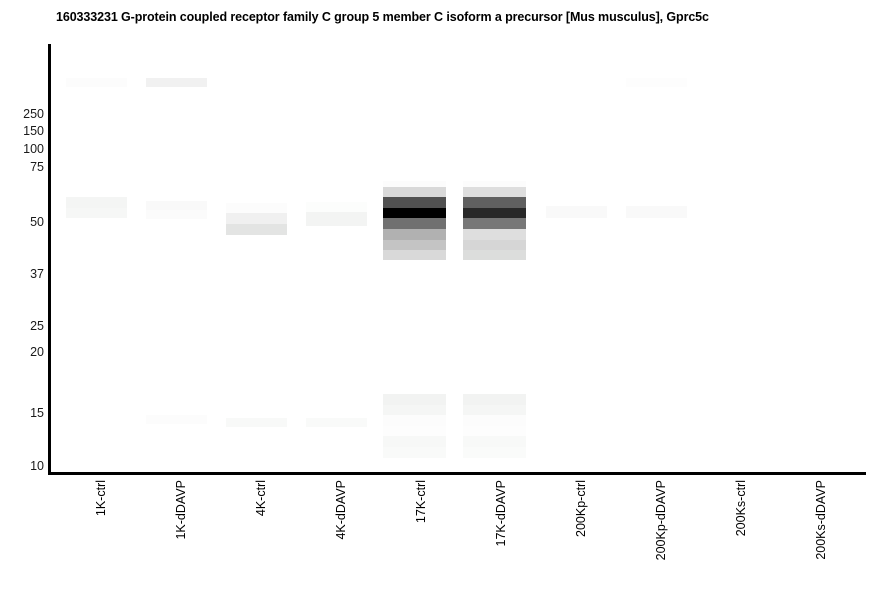 This screenshot has height=595, width=886. What do you see at coordinates (33, 114) in the screenshot?
I see `y-axis-tick-label: 250` at bounding box center [33, 114].